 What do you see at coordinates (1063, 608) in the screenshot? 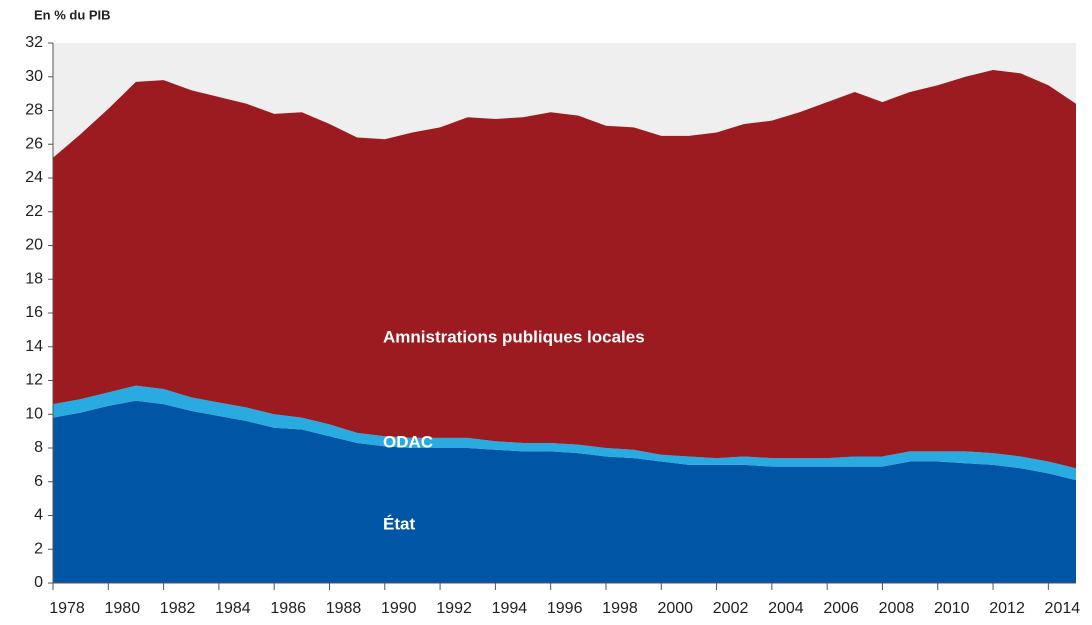
I see `x-tick-label: 2014` at bounding box center [1063, 608].